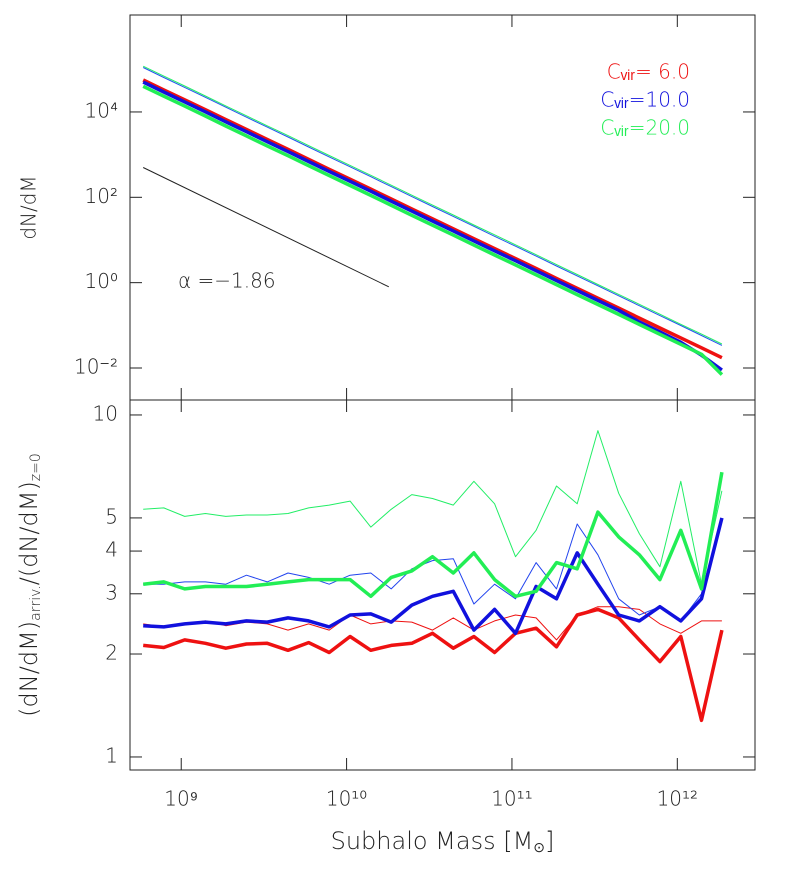  Describe the element at coordinates (111, 755) in the screenshot. I see `y-tick-label: 1` at that location.